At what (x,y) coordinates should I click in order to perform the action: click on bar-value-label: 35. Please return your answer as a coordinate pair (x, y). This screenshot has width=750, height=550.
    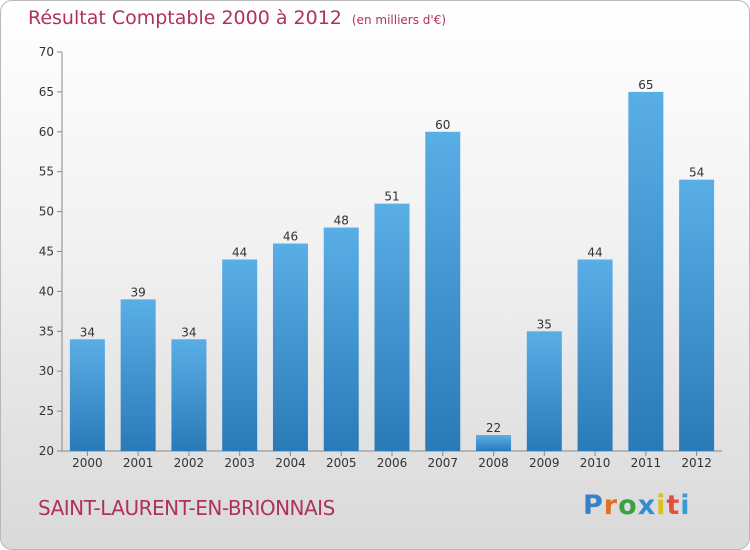
    Looking at the image, I should click on (544, 324).